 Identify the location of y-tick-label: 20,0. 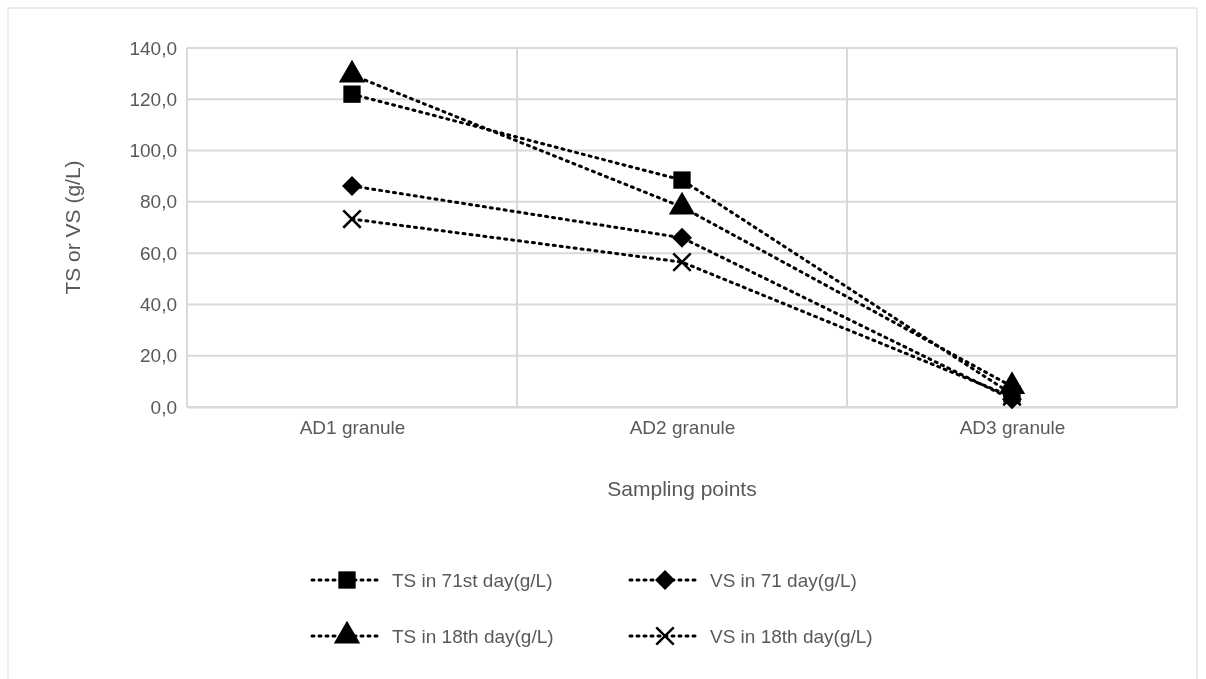
(158, 356).